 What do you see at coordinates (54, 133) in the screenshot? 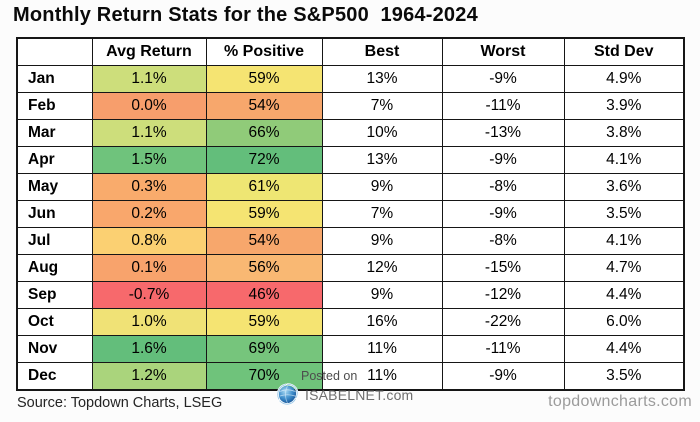
I see `month-label: Mar` at bounding box center [54, 133].